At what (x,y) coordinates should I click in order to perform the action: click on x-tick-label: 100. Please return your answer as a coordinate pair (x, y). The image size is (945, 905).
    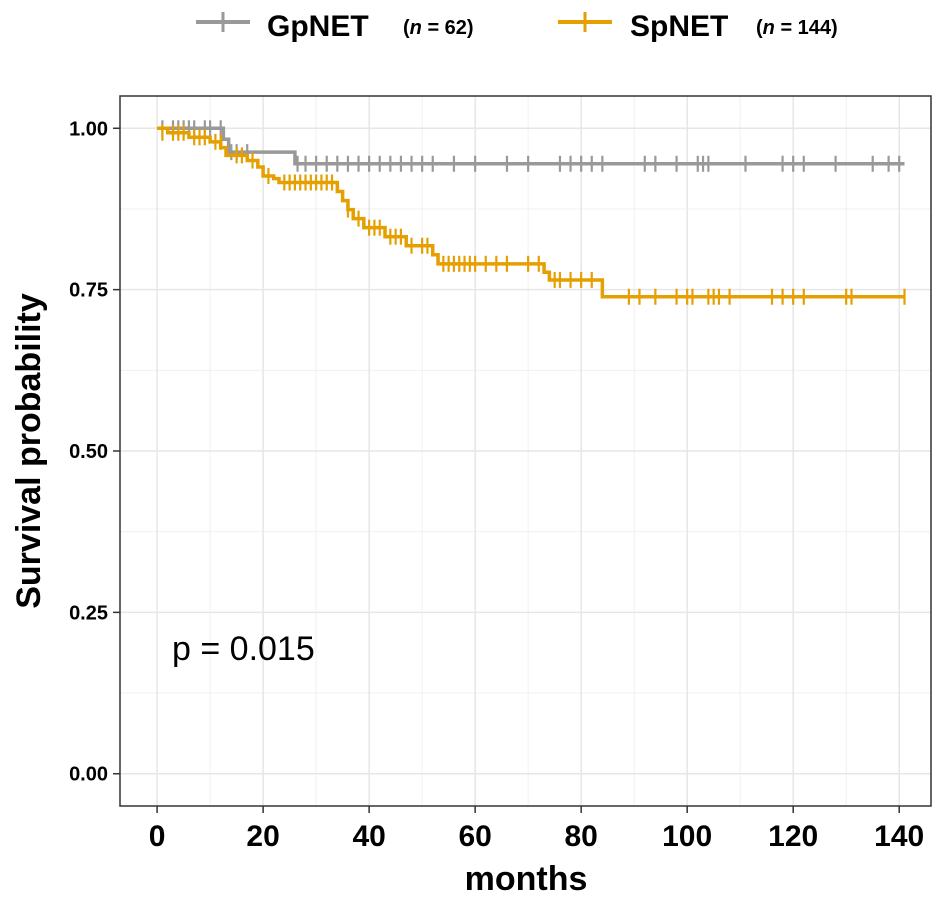
    Looking at the image, I should click on (687, 836).